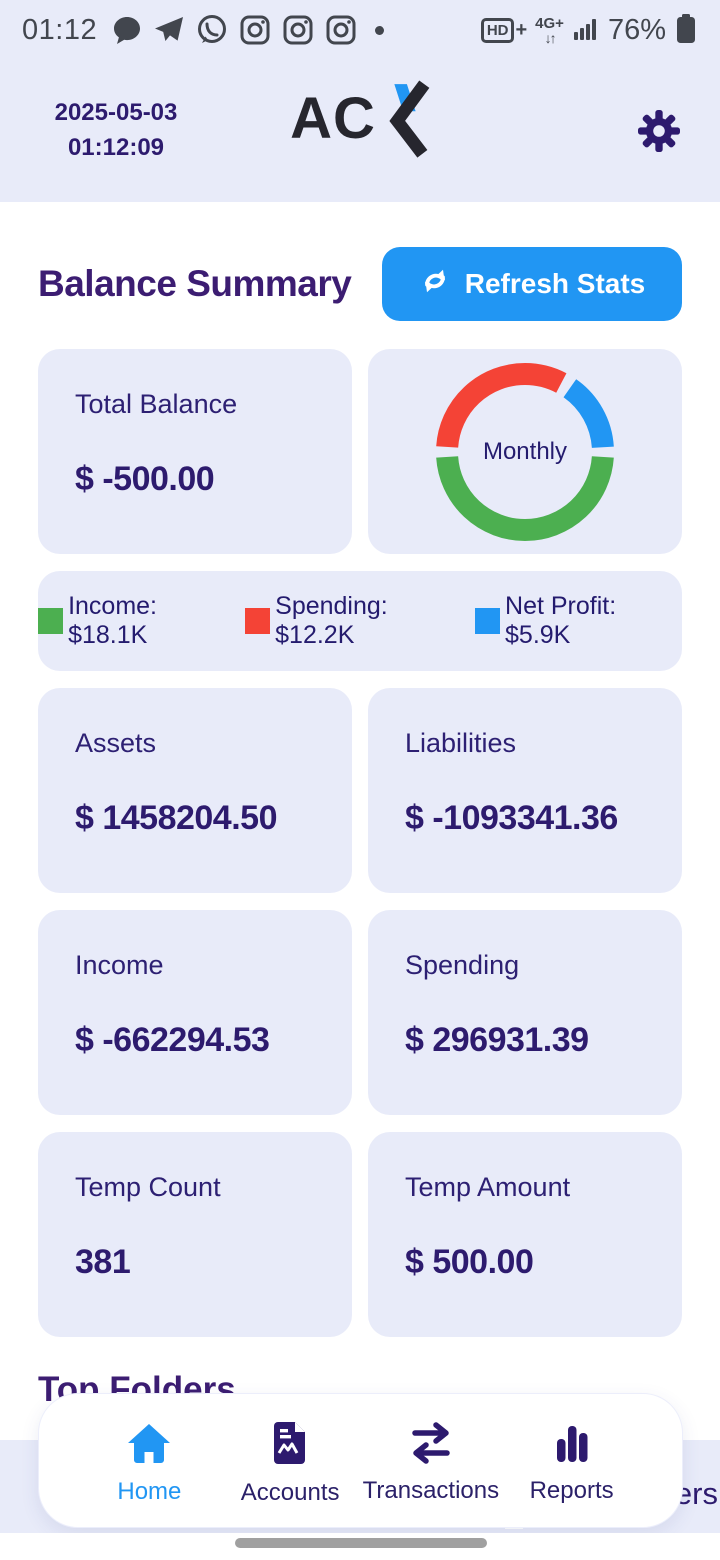 The width and height of the screenshot is (720, 1560). I want to click on nav-label: Reports, so click(571, 1490).